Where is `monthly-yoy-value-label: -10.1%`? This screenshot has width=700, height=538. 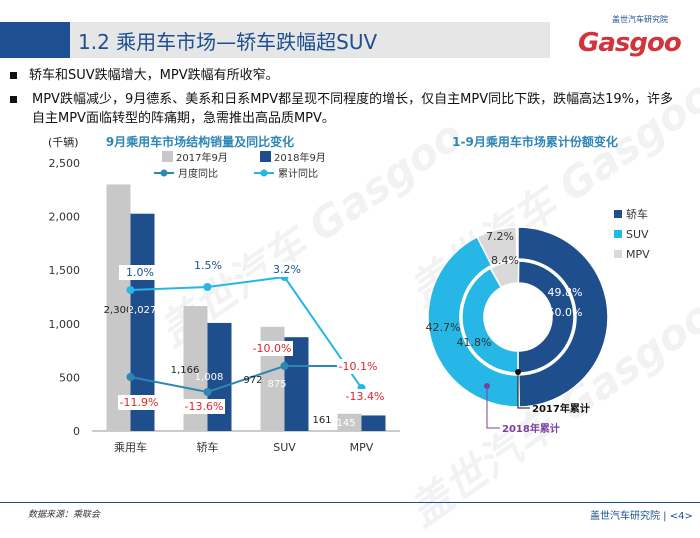
monthly-yoy-value-label: -10.1% is located at coordinates (358, 366).